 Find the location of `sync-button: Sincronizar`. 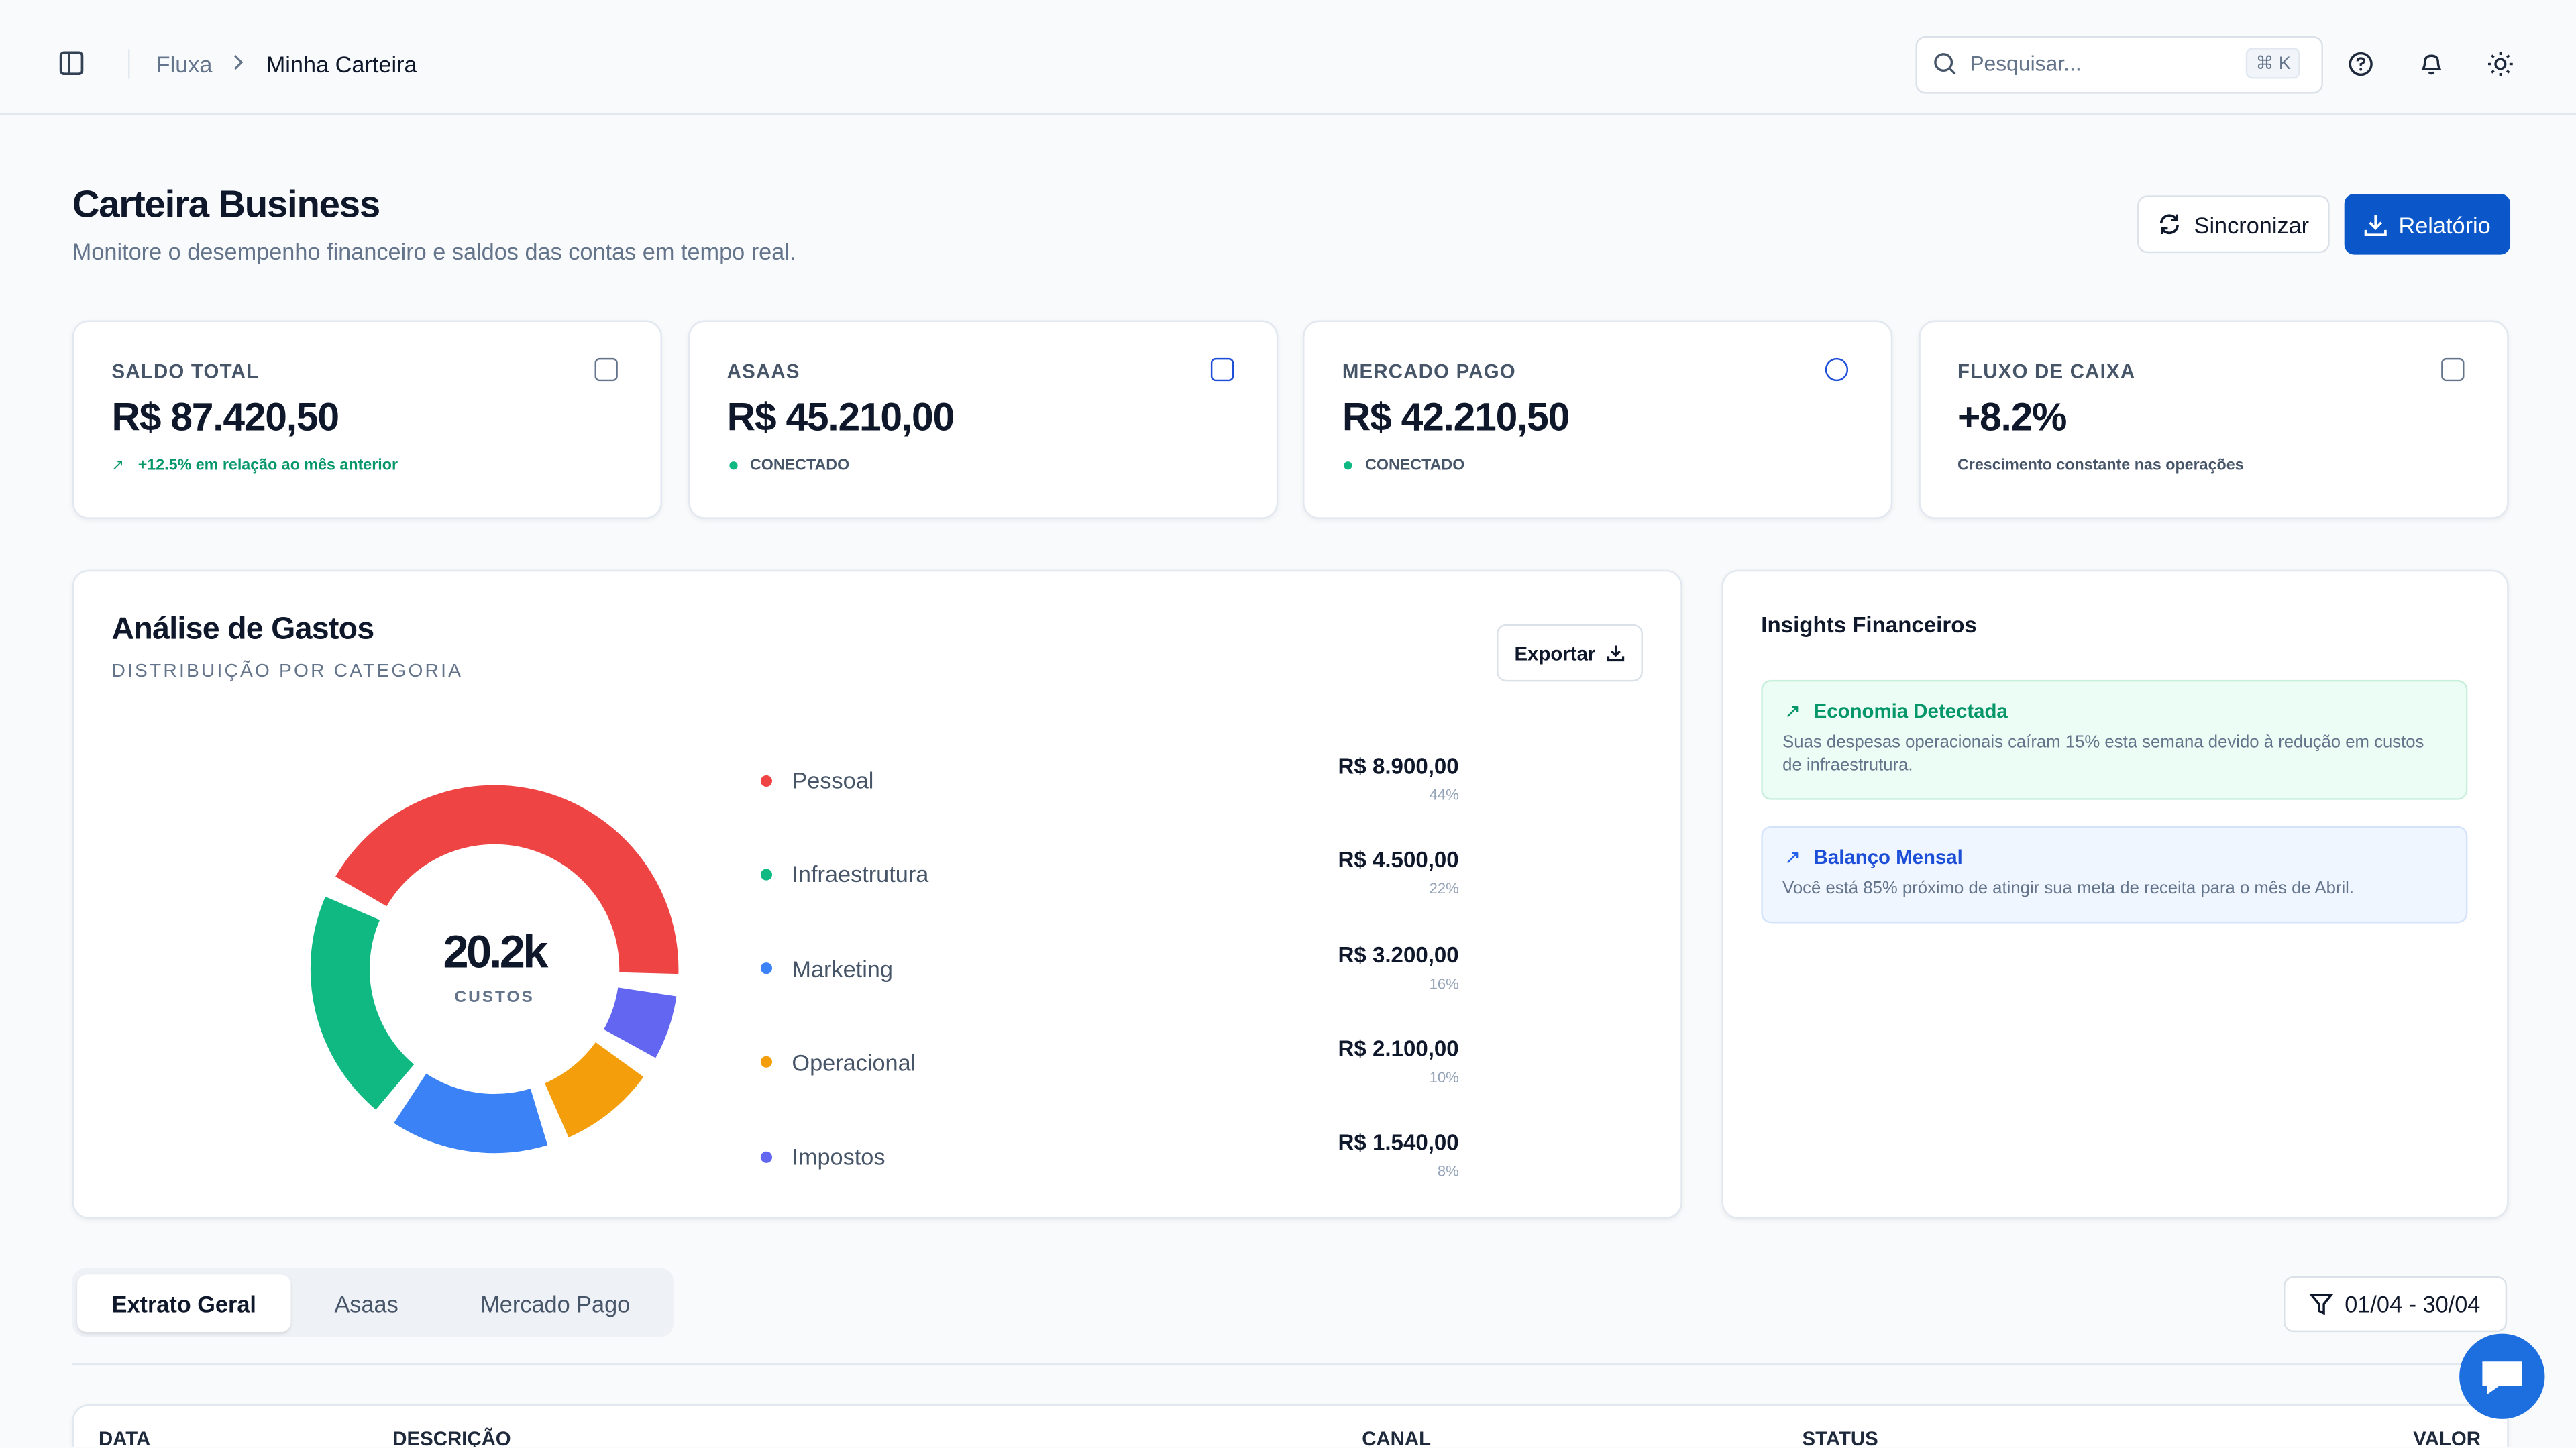

sync-button: Sincronizar is located at coordinates (2233, 224).